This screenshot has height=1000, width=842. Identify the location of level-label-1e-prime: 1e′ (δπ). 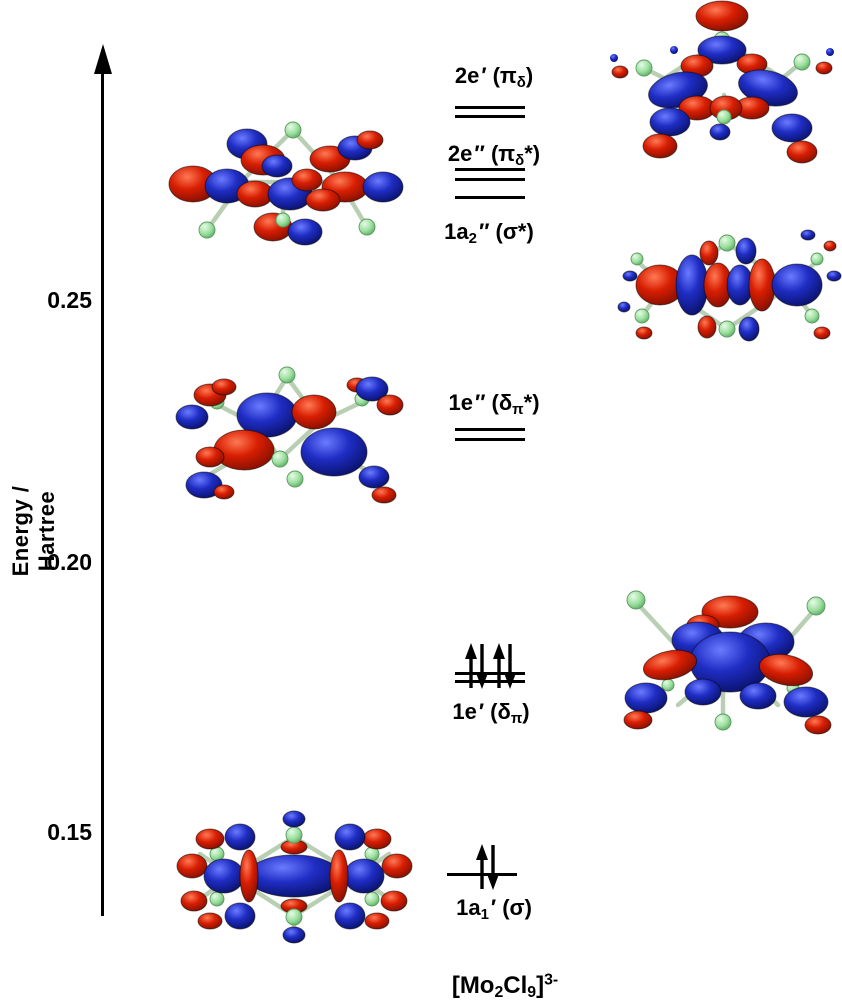
(491, 713).